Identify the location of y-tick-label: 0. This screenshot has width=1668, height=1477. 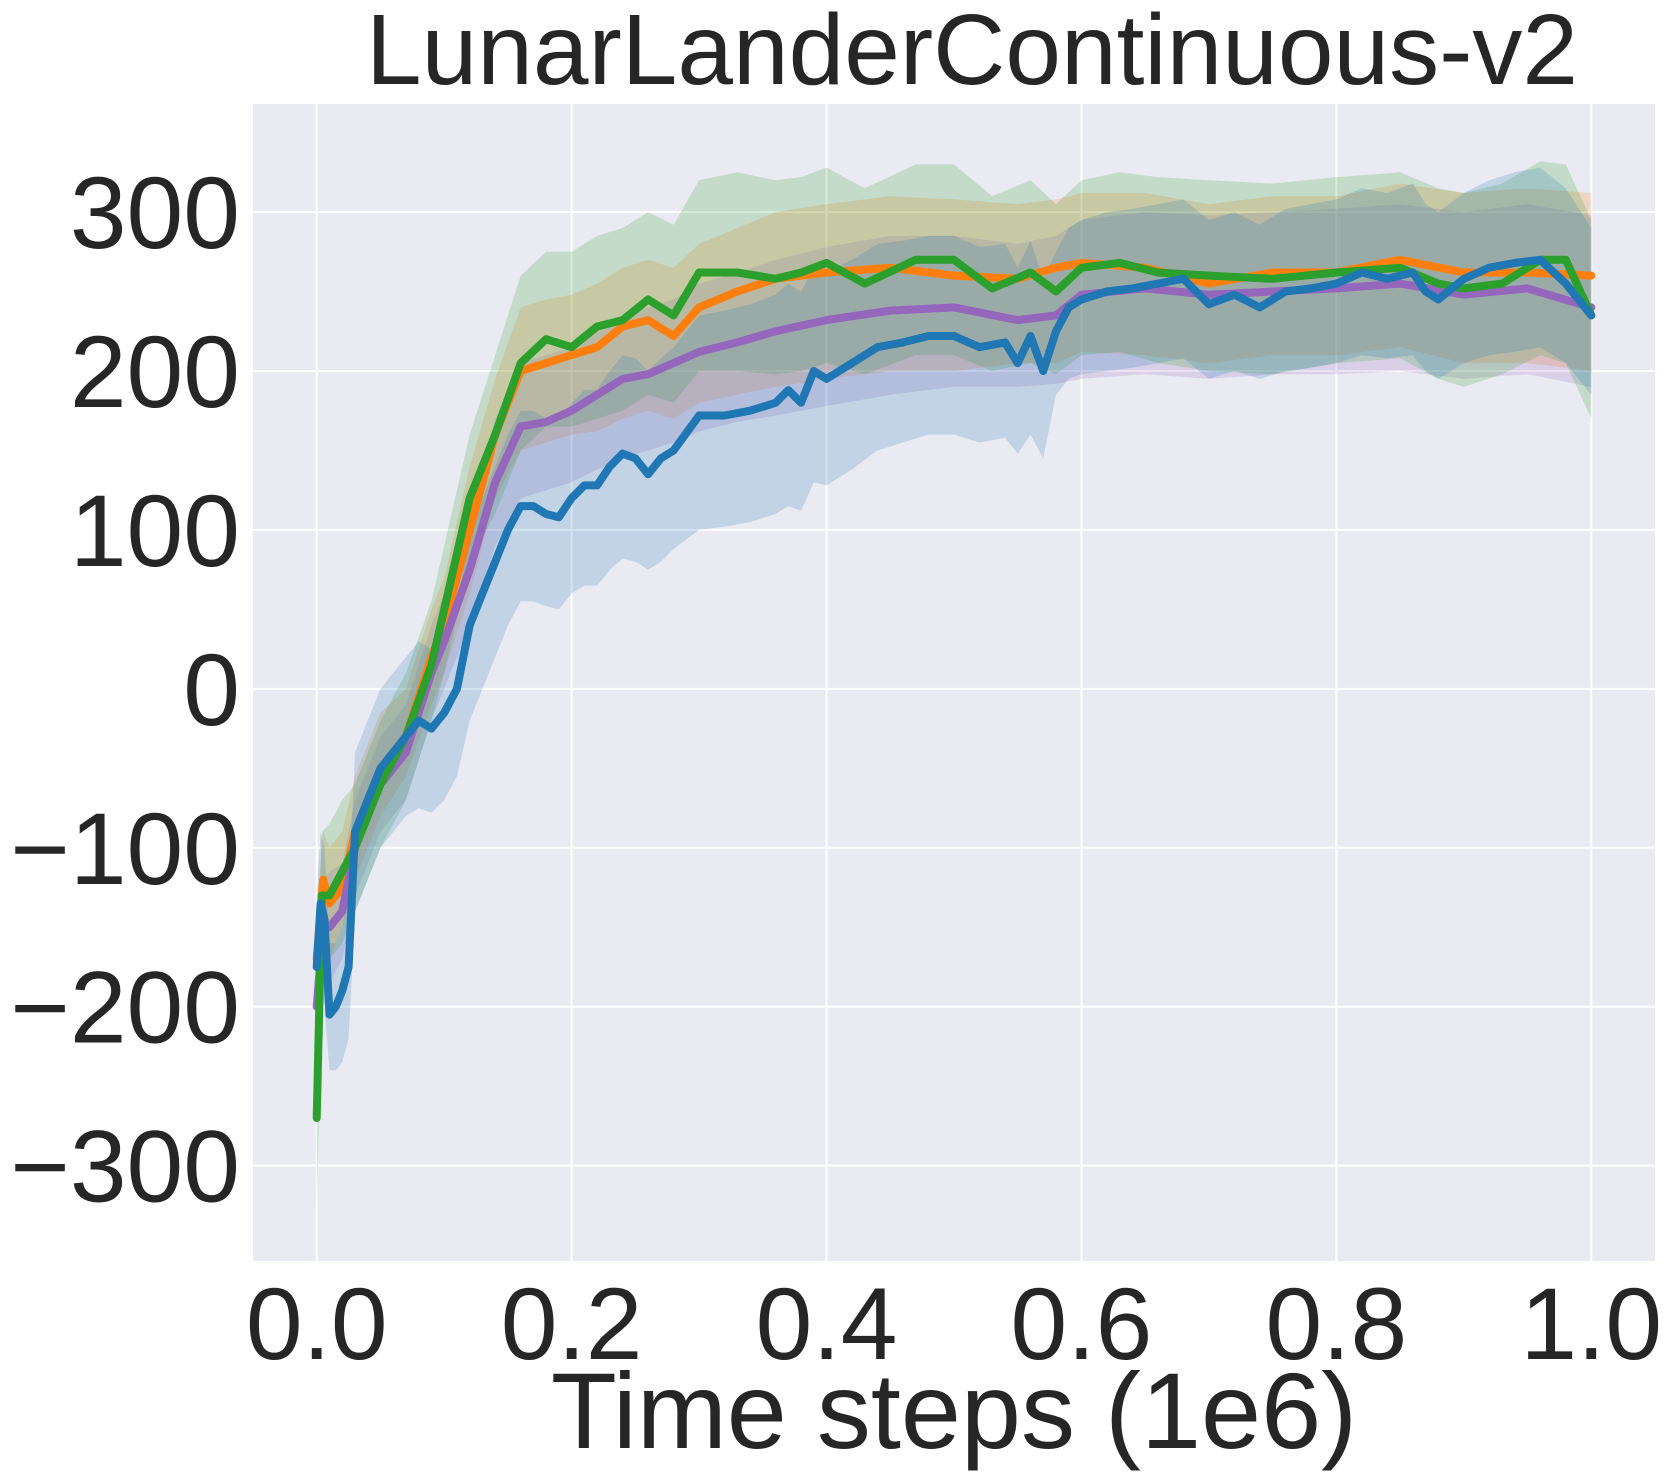
(211, 690).